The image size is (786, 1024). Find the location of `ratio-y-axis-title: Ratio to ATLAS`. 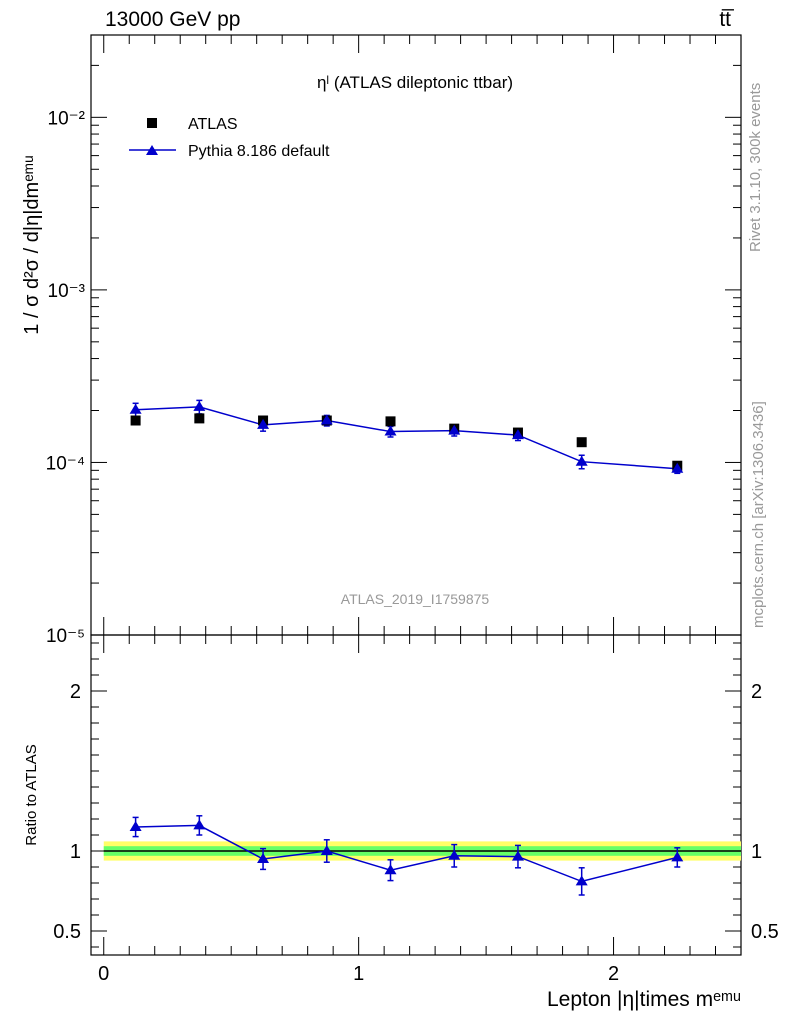

ratio-y-axis-title: Ratio to ATLAS is located at coordinates (31, 794).